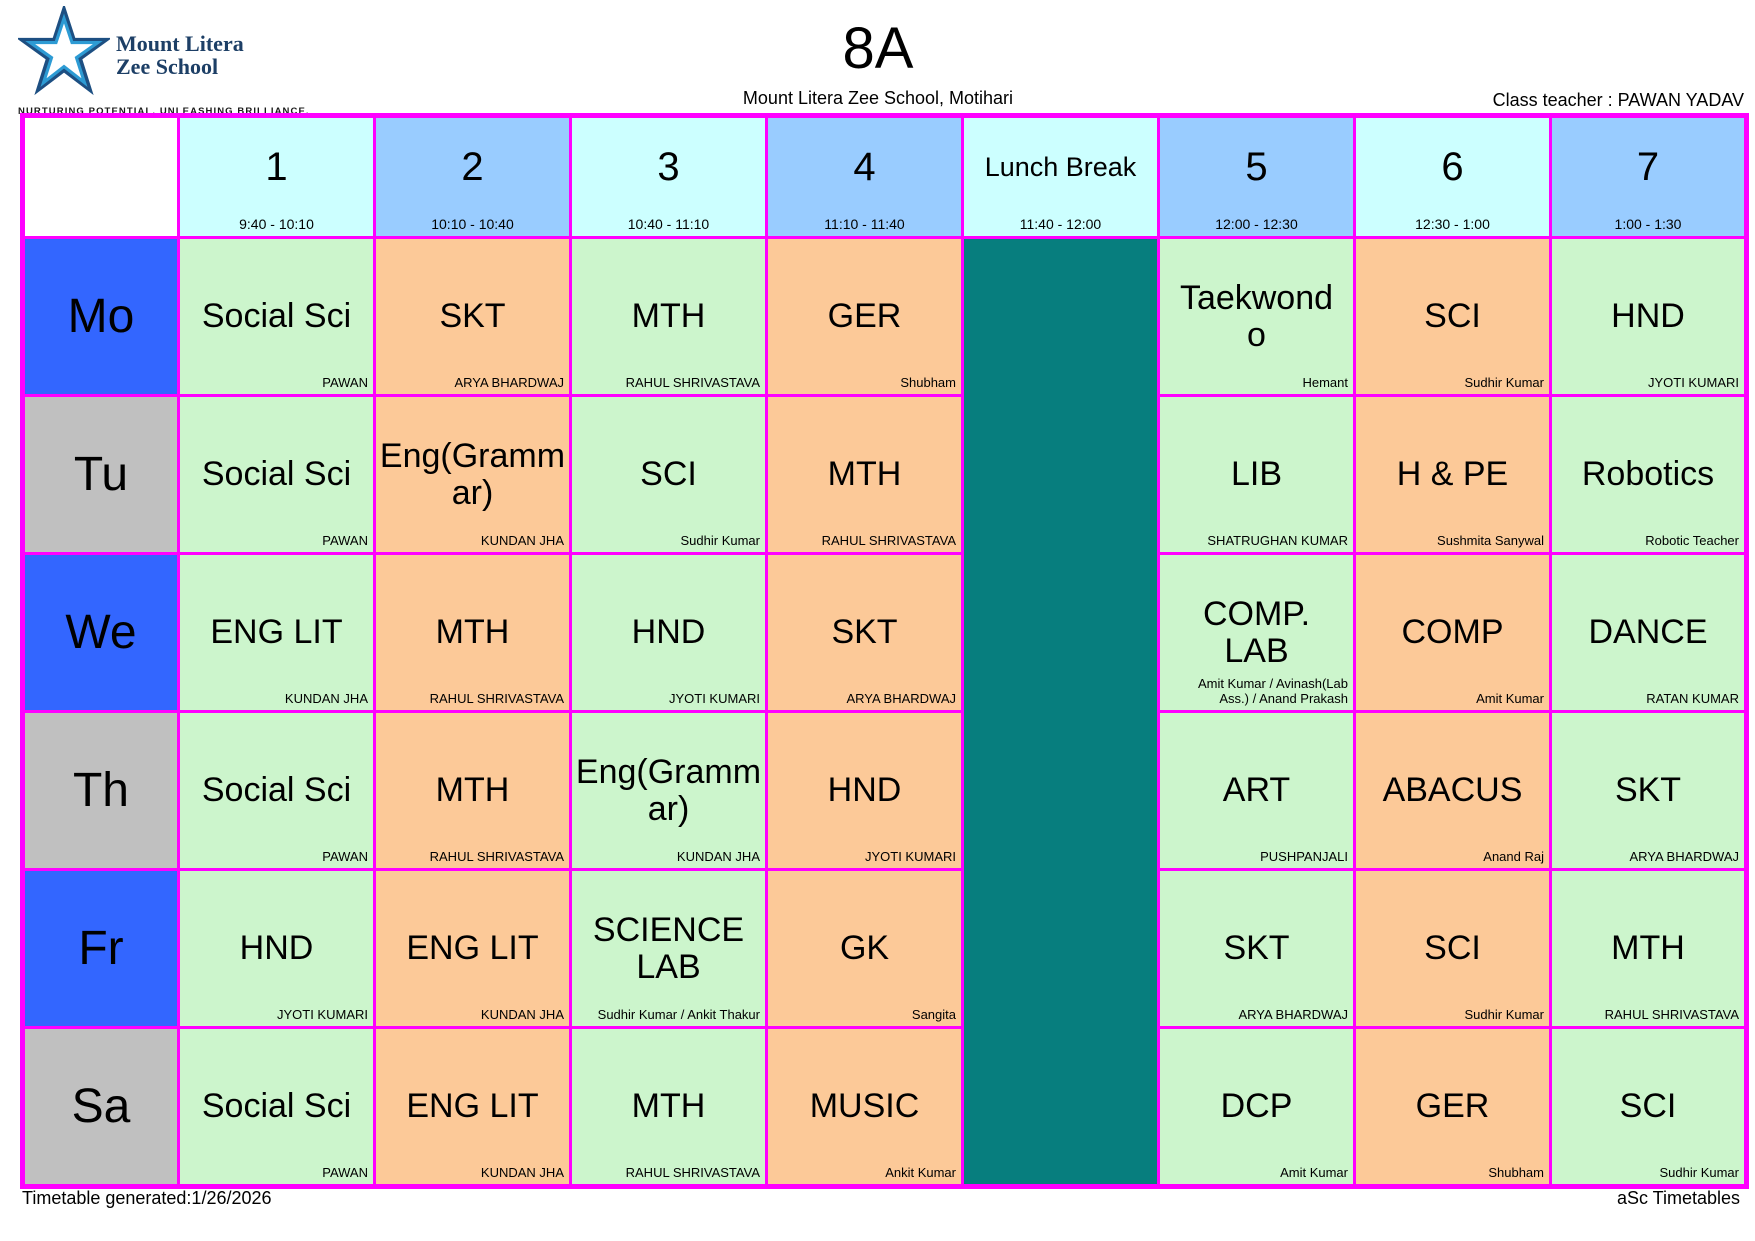 This screenshot has height=1241, width=1755. I want to click on cell-fr-2: ENG LIT KUNDAN JHA, so click(472, 948).